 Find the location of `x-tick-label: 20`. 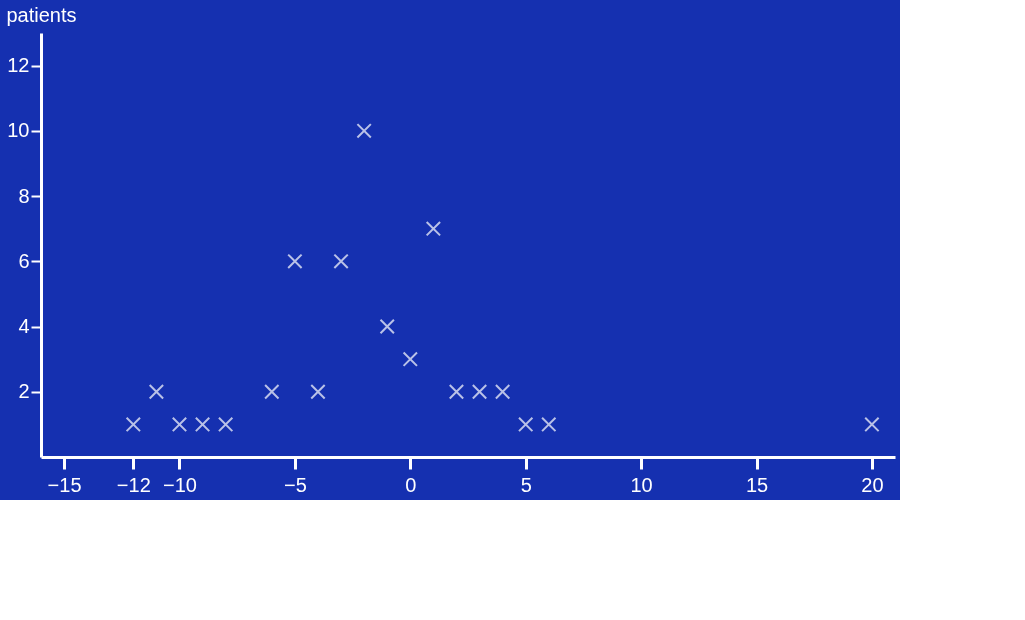

x-tick-label: 20 is located at coordinates (872, 484).